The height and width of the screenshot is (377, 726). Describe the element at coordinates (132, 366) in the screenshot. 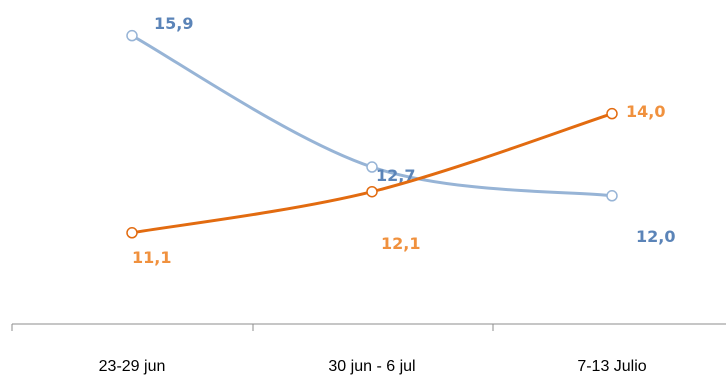

I see `x-tick-label: 23-29 jun` at that location.